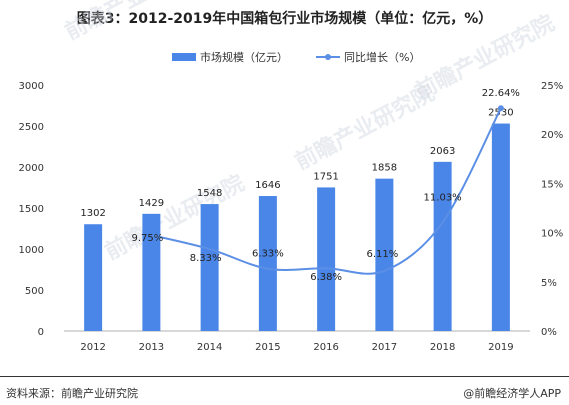 This screenshot has width=569, height=405. I want to click on chart-title: 图表3：2012-2019年中国箱包行业市场规模（单位：亿元，%）, so click(284, 19).